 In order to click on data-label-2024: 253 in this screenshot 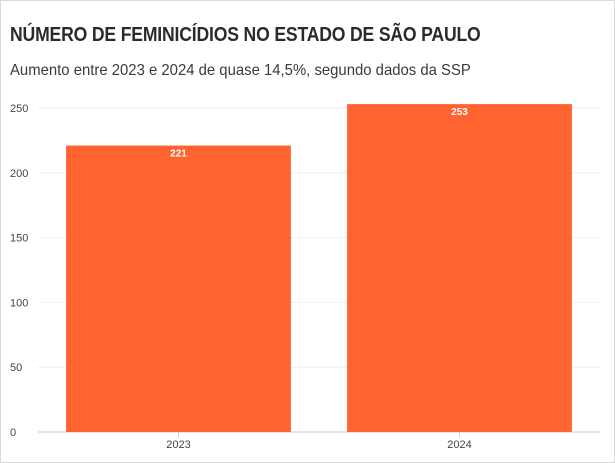, I will do `click(459, 112)`.